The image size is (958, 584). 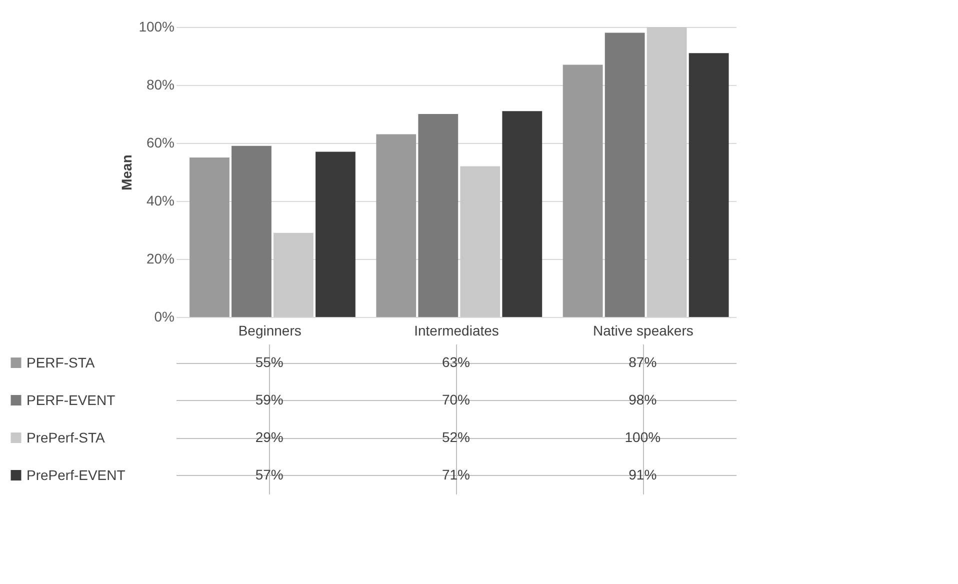 I want to click on data-label: 63%, so click(x=456, y=362).